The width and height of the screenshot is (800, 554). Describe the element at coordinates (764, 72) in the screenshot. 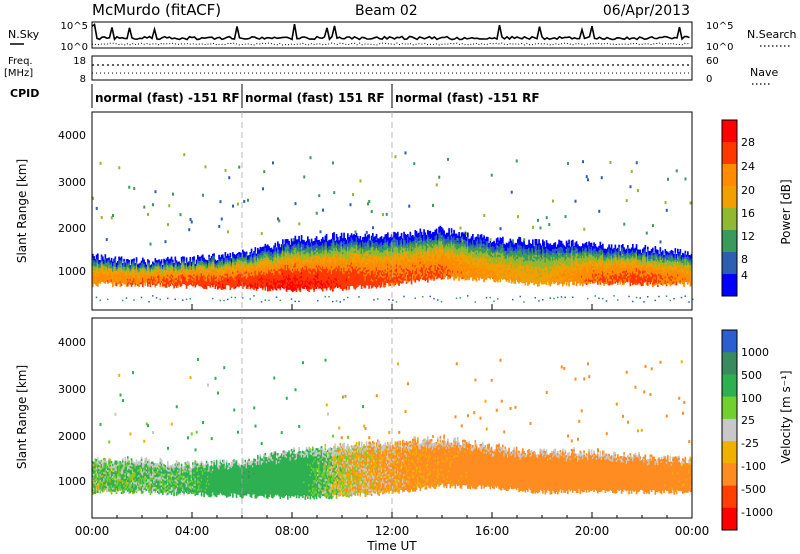

I see `nave-label: Nave` at that location.